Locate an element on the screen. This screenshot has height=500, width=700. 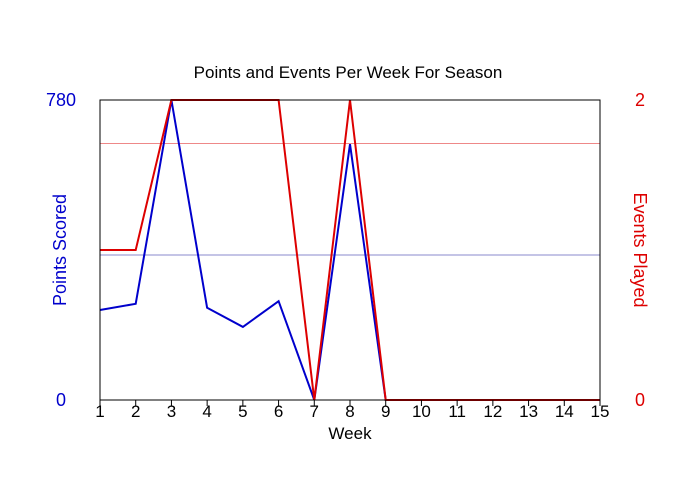
left-axis-ticks: 0 780 is located at coordinates (61, 250).